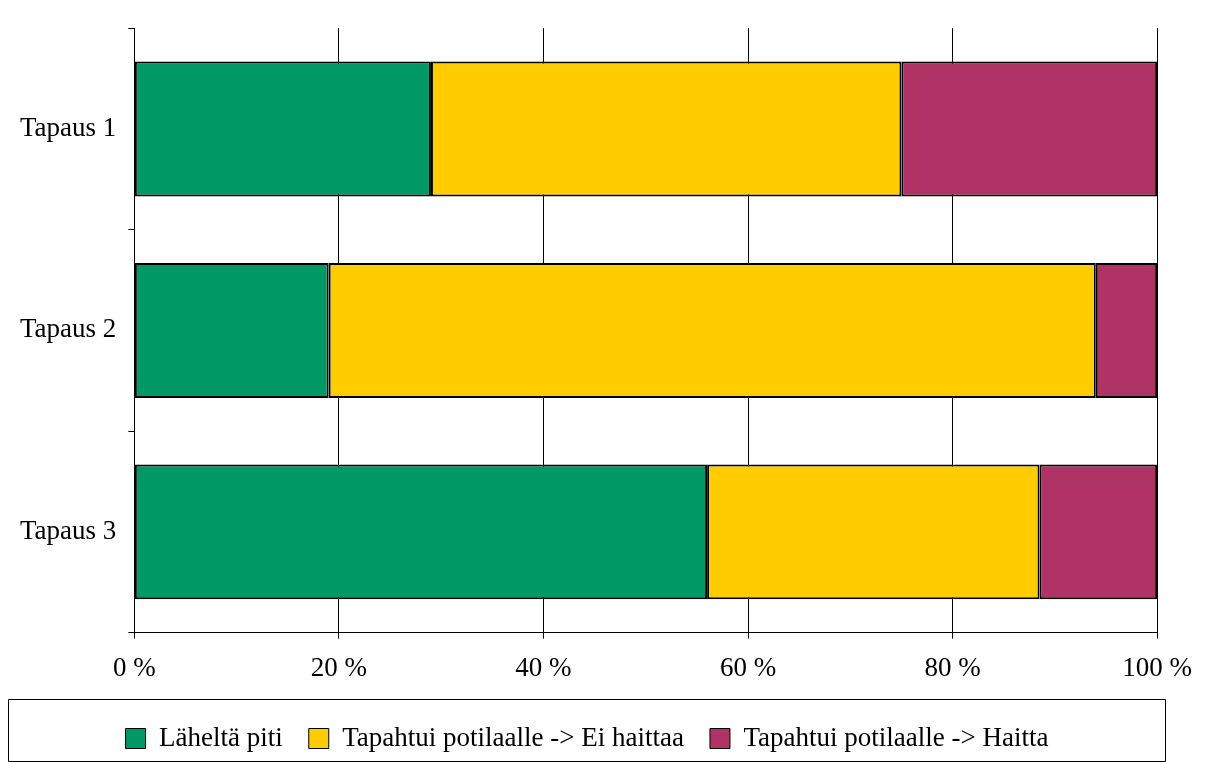  Describe the element at coordinates (1157, 666) in the screenshot. I see `x-tick-label: 100 %` at that location.